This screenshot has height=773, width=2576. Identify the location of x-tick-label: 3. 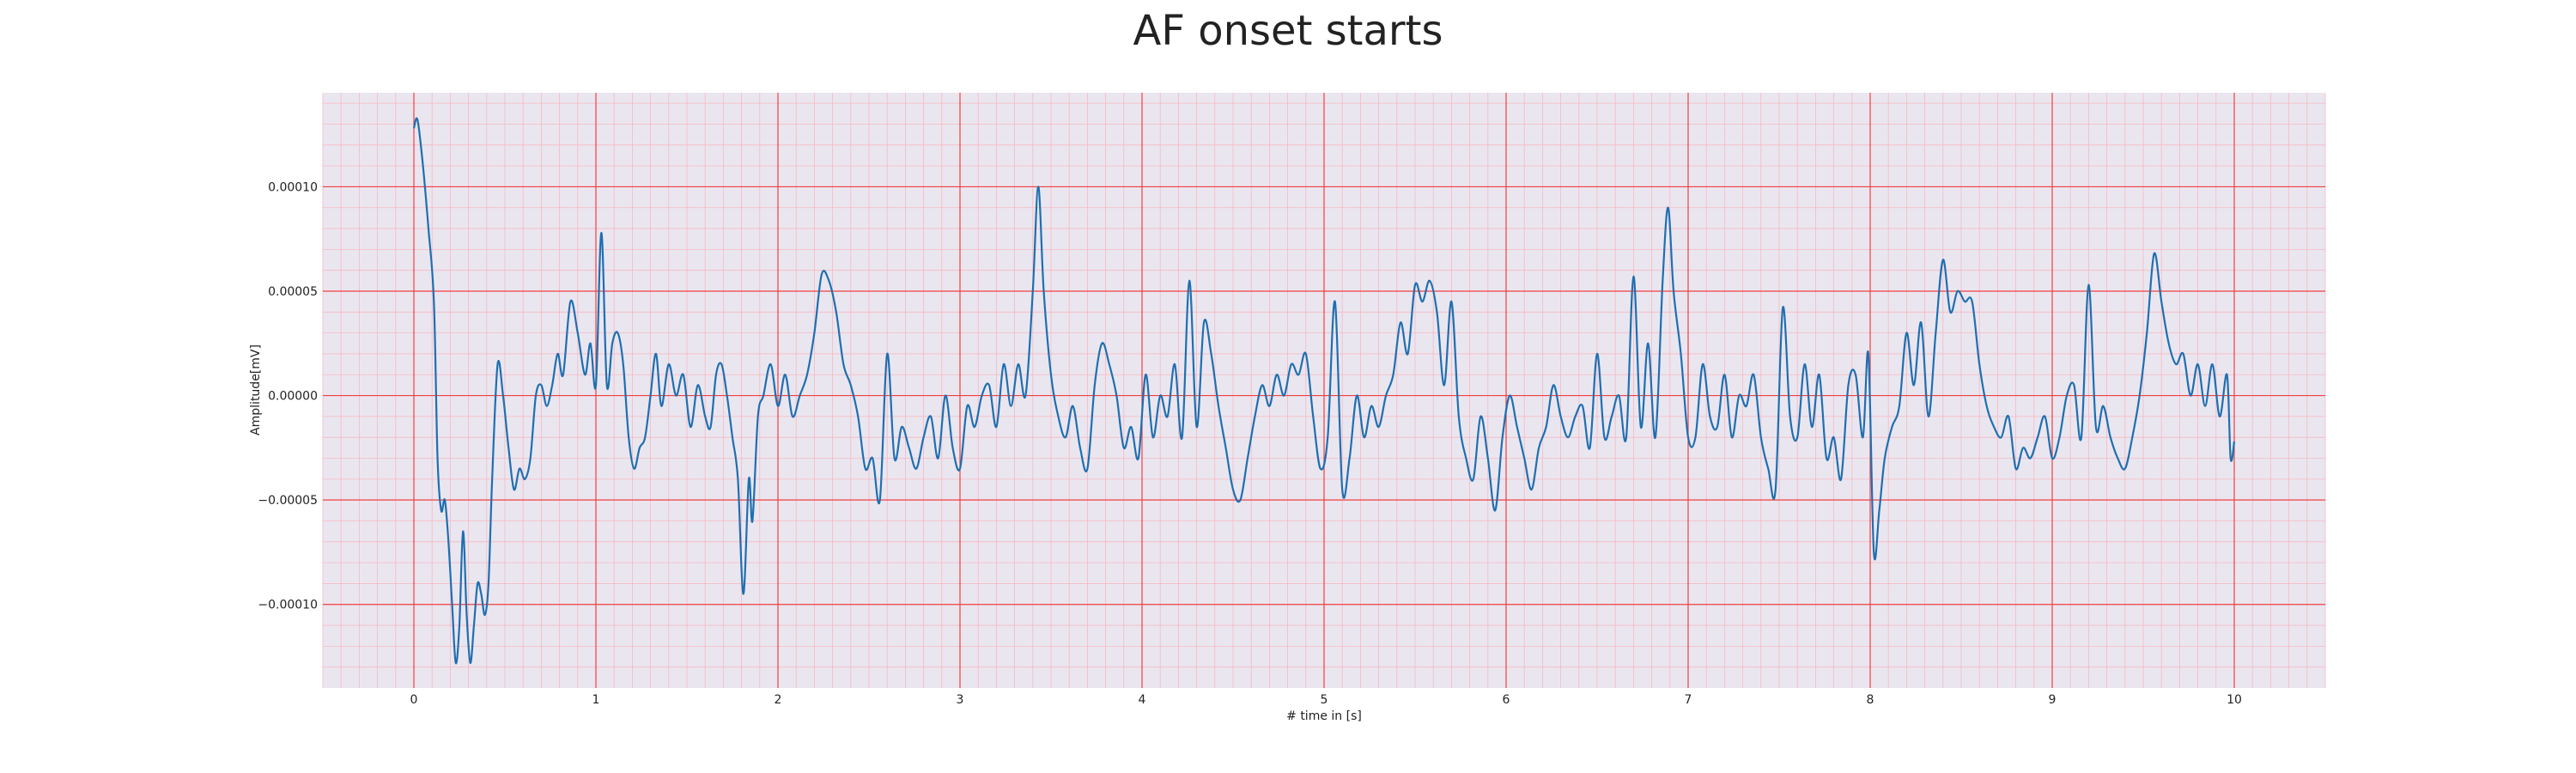
(961, 700).